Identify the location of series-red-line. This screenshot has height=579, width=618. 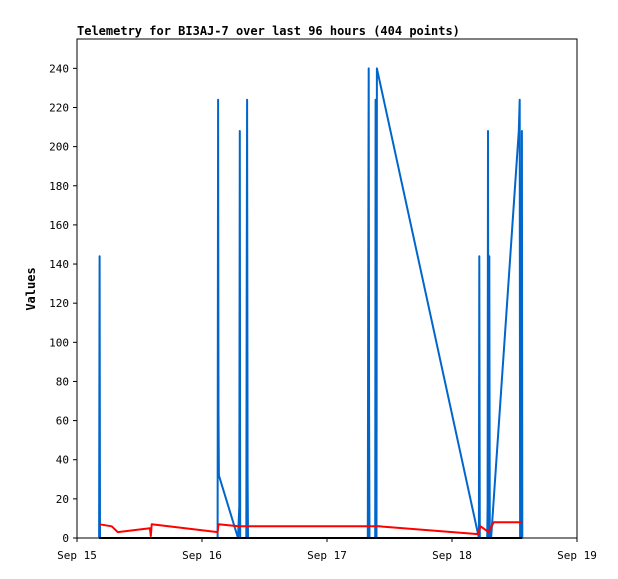
(311, 529).